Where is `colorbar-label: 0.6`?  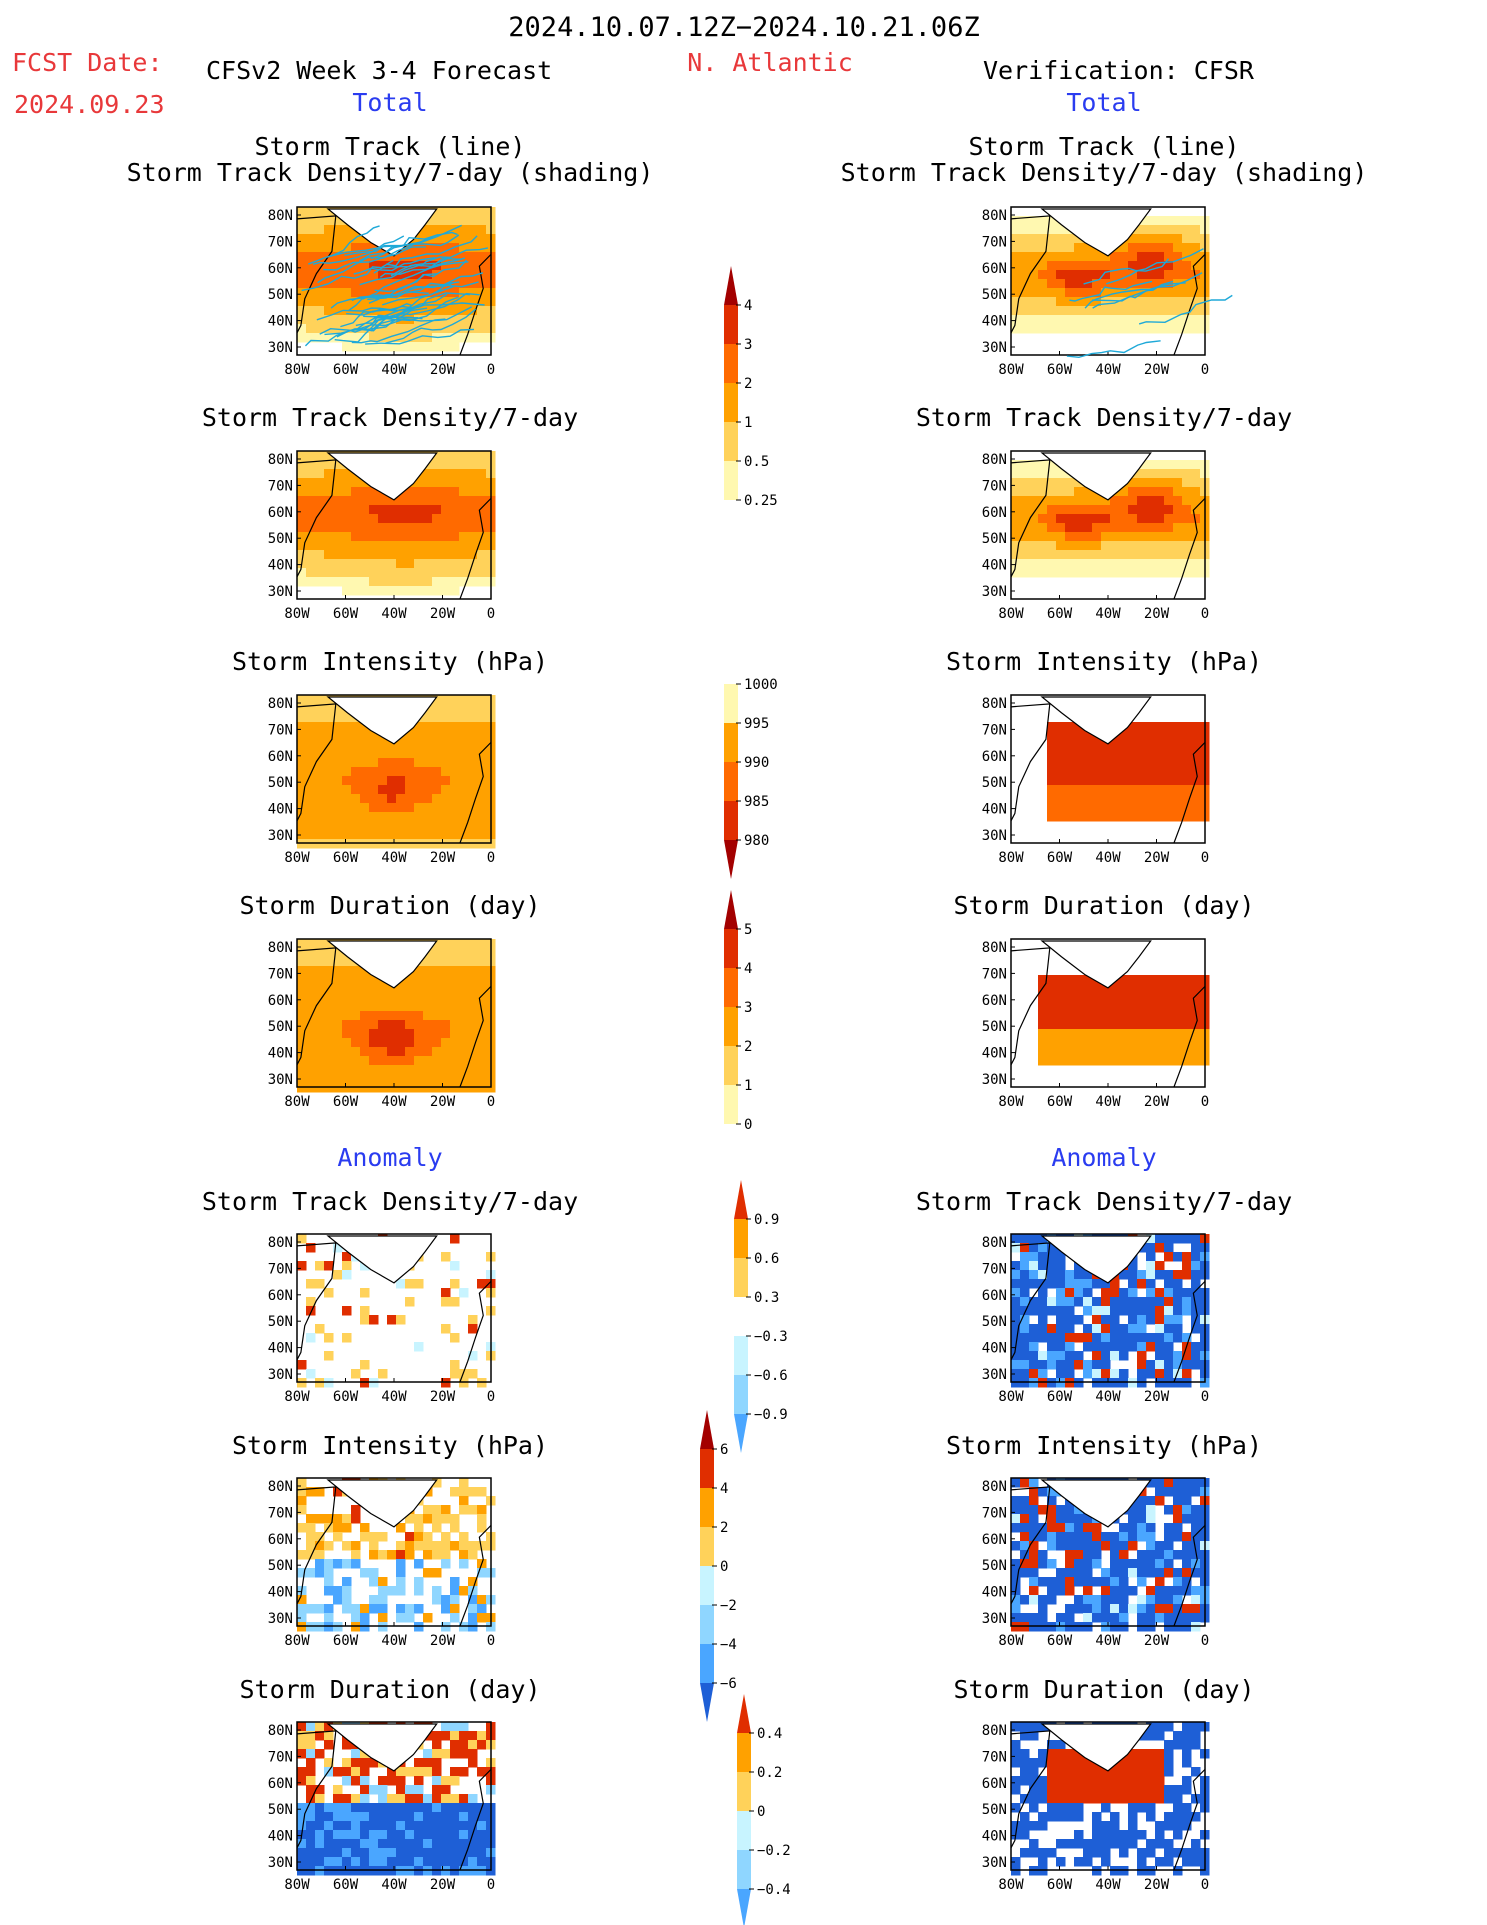 colorbar-label: 0.6 is located at coordinates (766, 1259).